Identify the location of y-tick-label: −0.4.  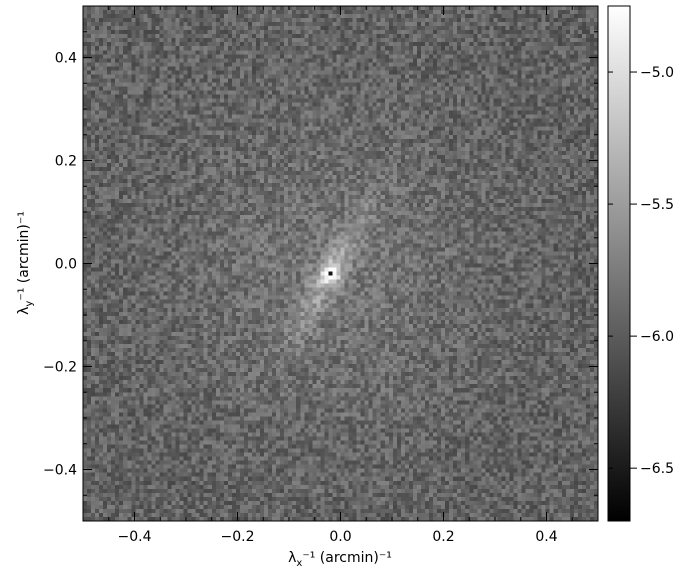
(60, 471).